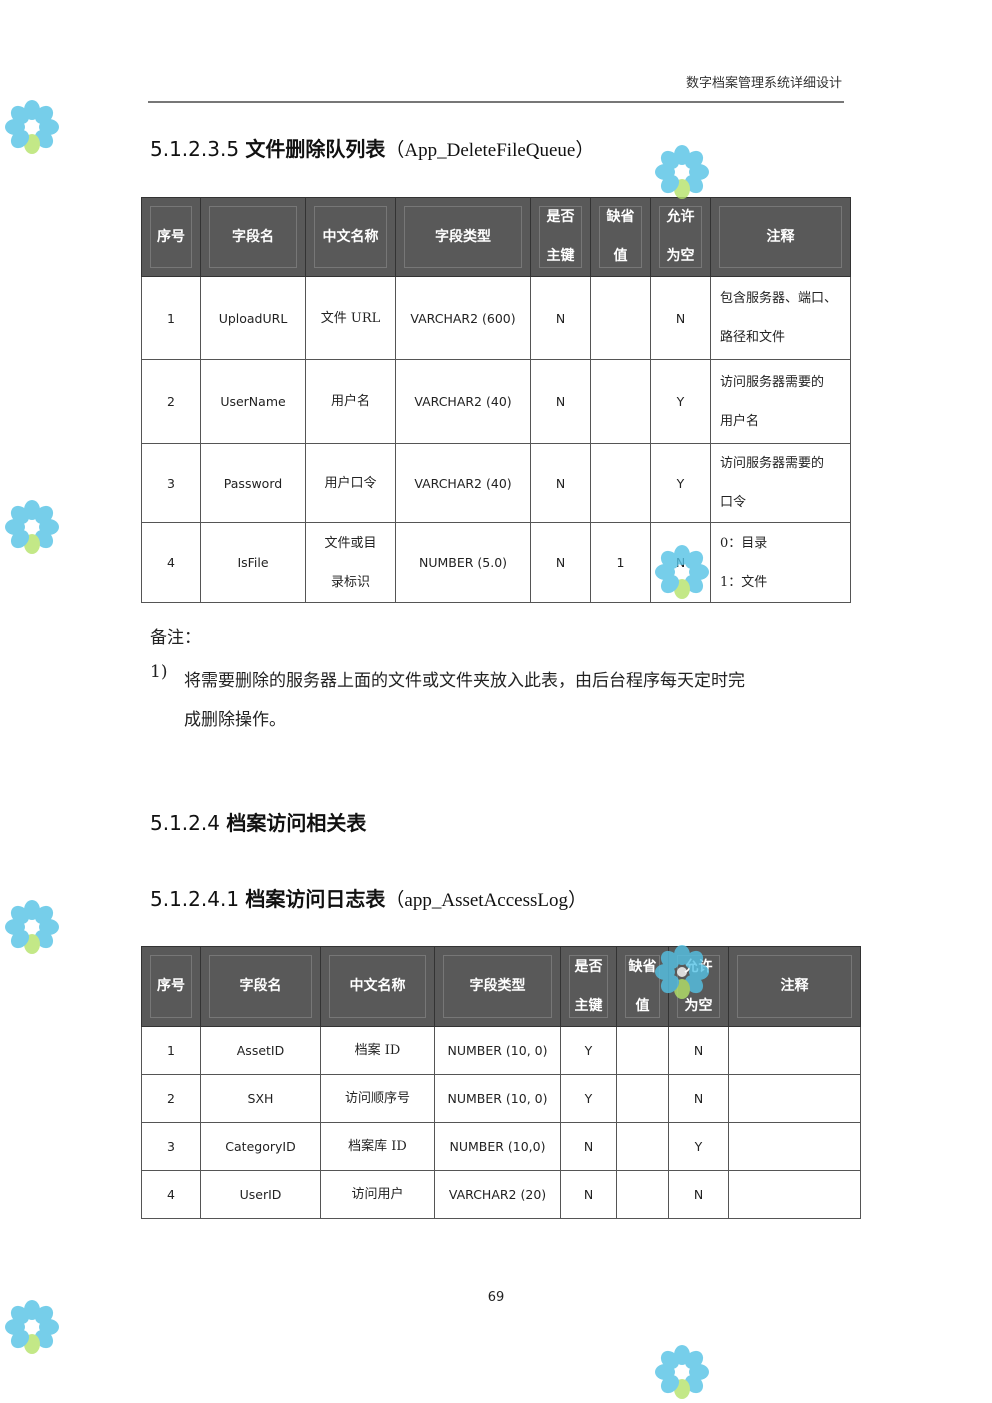 Image resolution: width=992 pixels, height=1403 pixels. What do you see at coordinates (463, 237) in the screenshot?
I see `column-header: 字段类型` at bounding box center [463, 237].